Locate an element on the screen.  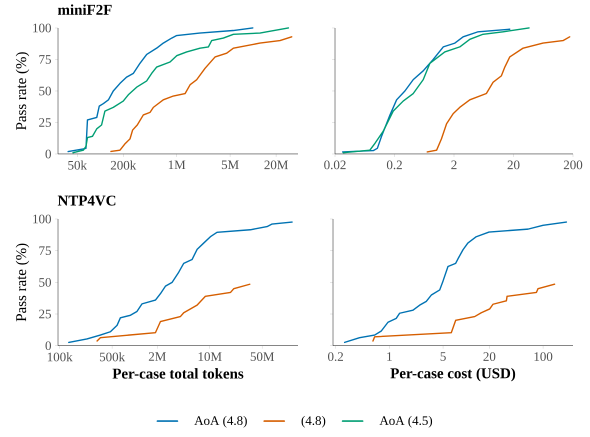
x-tick-label: 5M is located at coordinates (230, 165).